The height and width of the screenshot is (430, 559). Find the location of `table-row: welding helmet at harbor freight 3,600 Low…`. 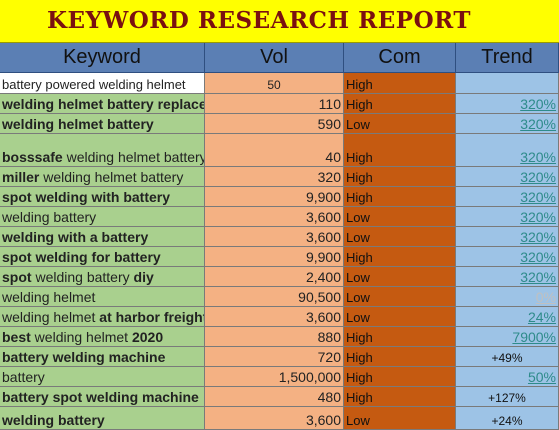

table-row: welding helmet at harbor freight 3,600 Low… is located at coordinates (279, 317).